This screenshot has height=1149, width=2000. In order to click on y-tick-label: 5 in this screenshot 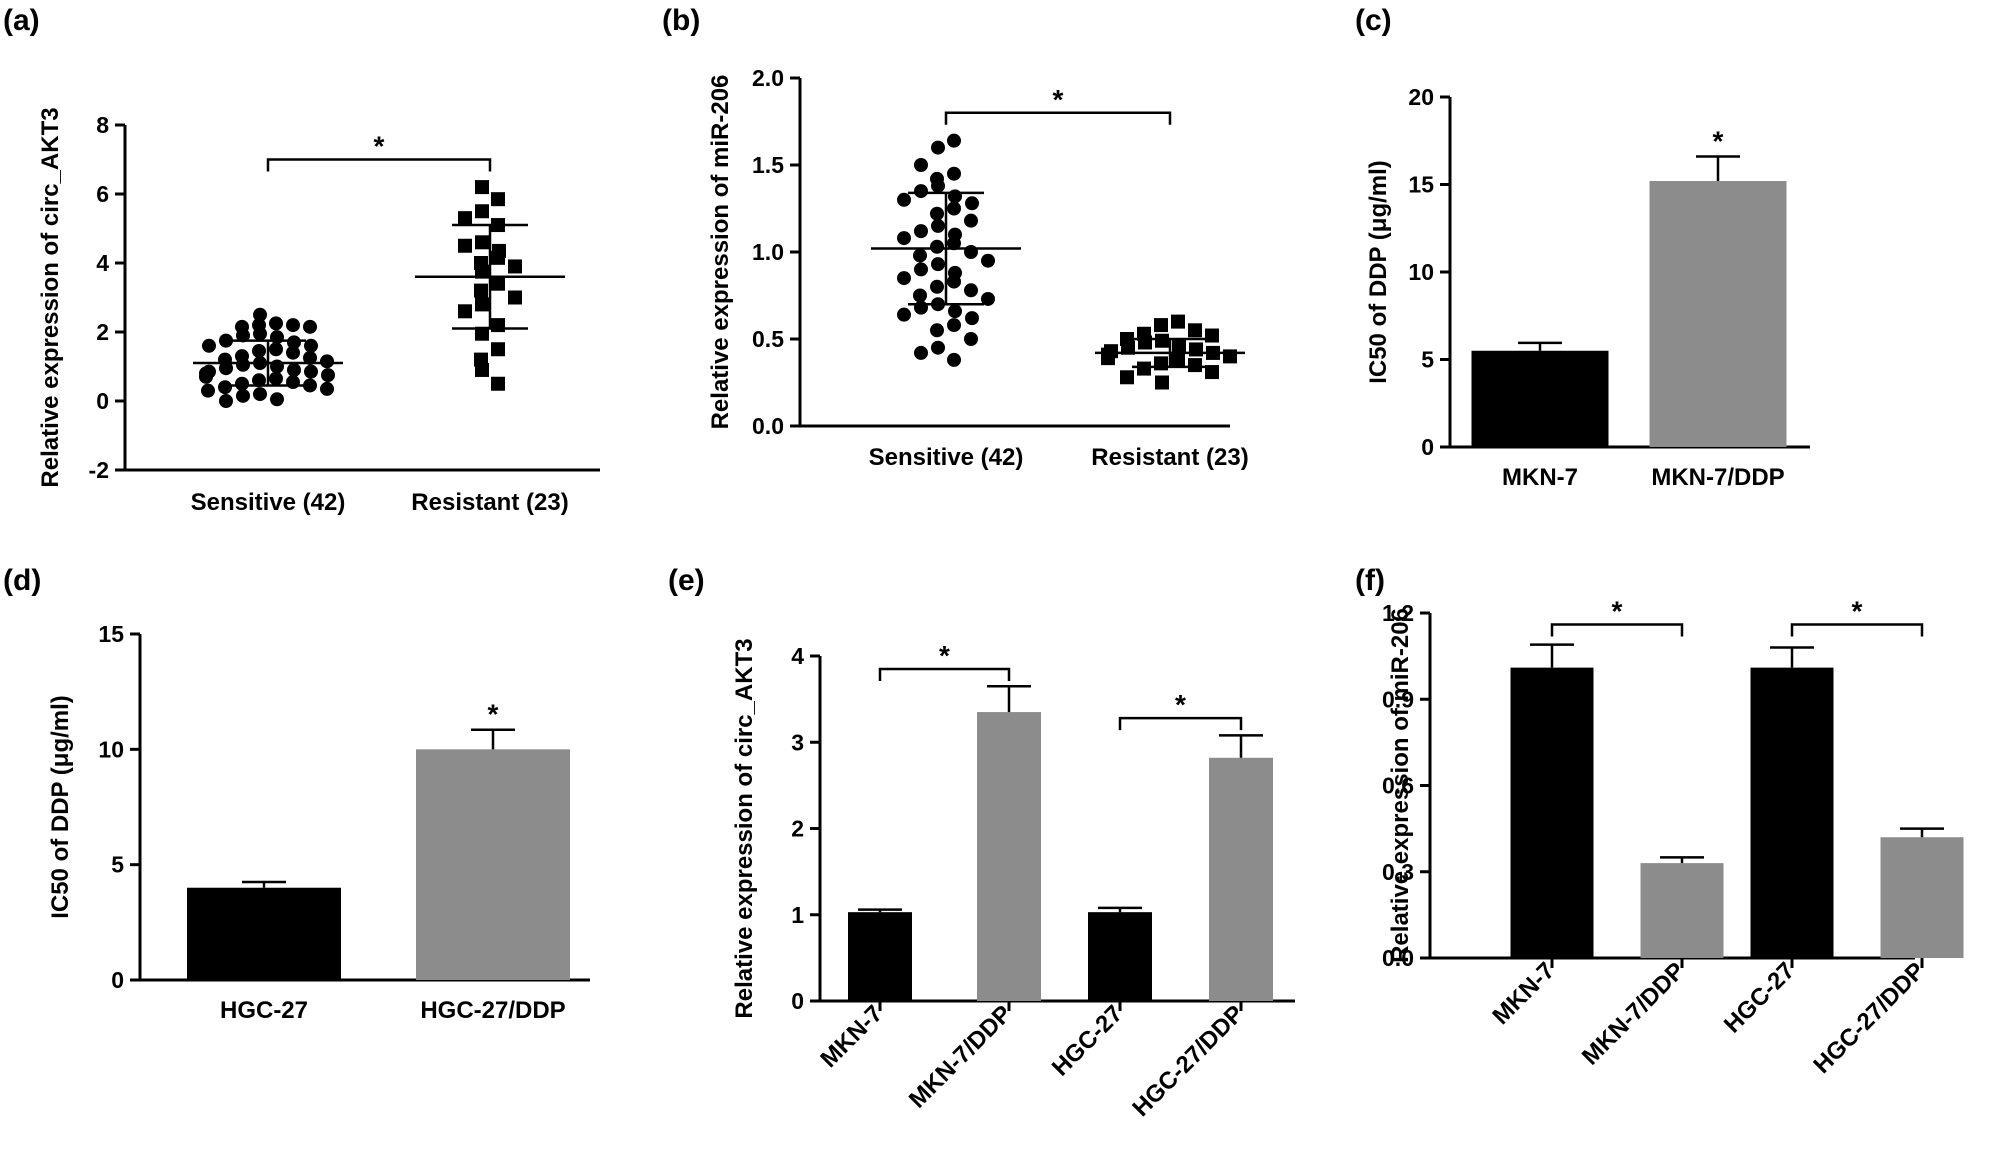, I will do `click(1427, 360)`.